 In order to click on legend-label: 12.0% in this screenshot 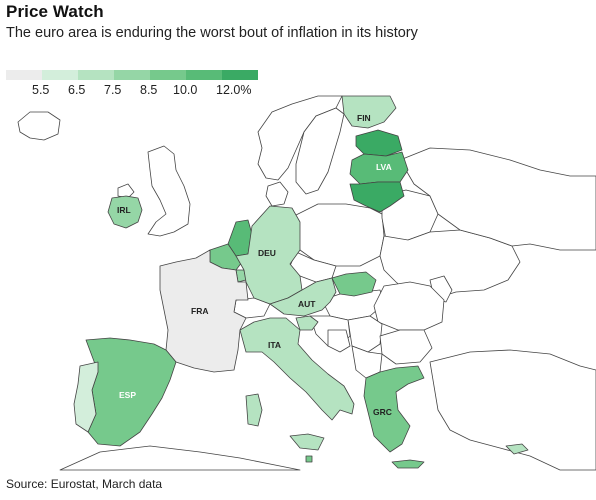, I will do `click(234, 90)`.